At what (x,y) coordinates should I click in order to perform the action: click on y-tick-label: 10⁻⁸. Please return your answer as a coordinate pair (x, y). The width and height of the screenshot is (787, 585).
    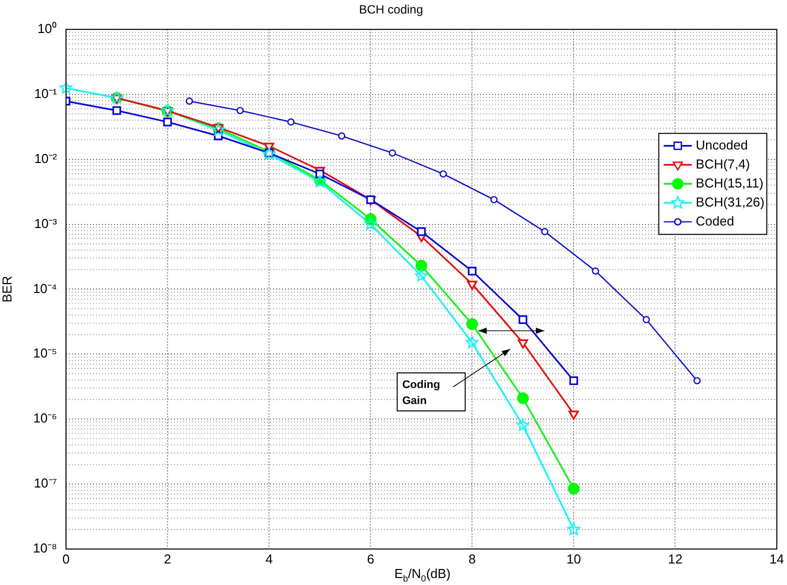
    Looking at the image, I should click on (45, 548).